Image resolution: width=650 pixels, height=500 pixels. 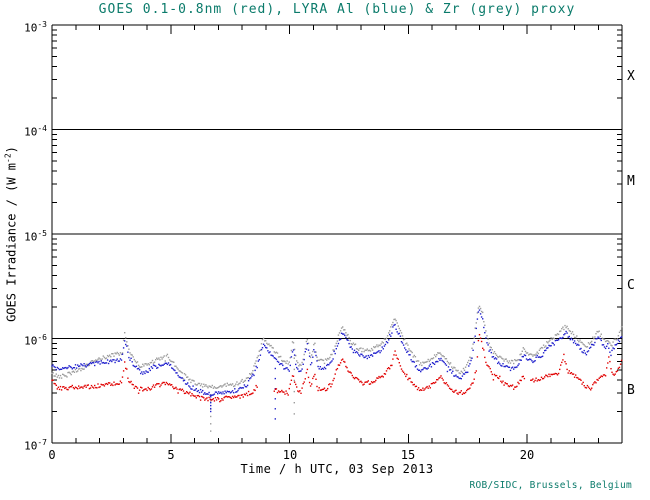 What do you see at coordinates (42, 442) in the screenshot?
I see `y-tick-exp: -7` at bounding box center [42, 442].